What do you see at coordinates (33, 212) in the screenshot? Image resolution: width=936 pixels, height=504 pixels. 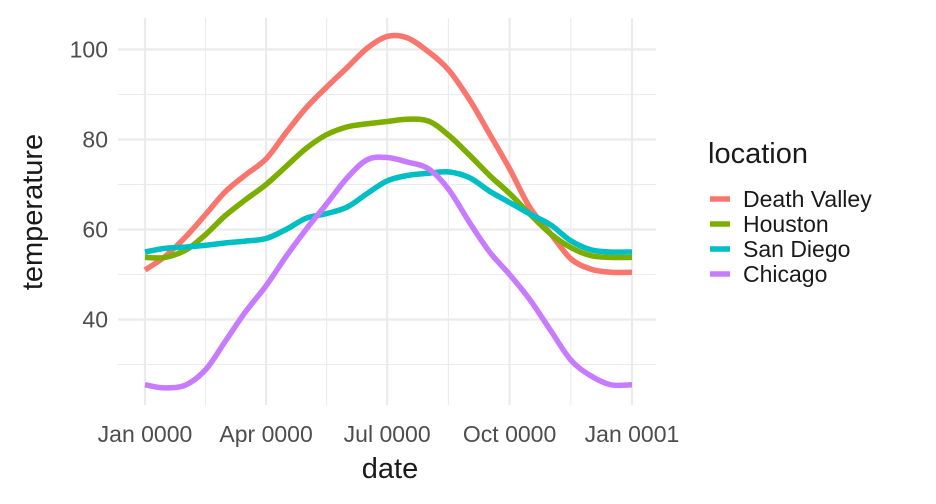 I see `y-axis-title: temperature` at bounding box center [33, 212].